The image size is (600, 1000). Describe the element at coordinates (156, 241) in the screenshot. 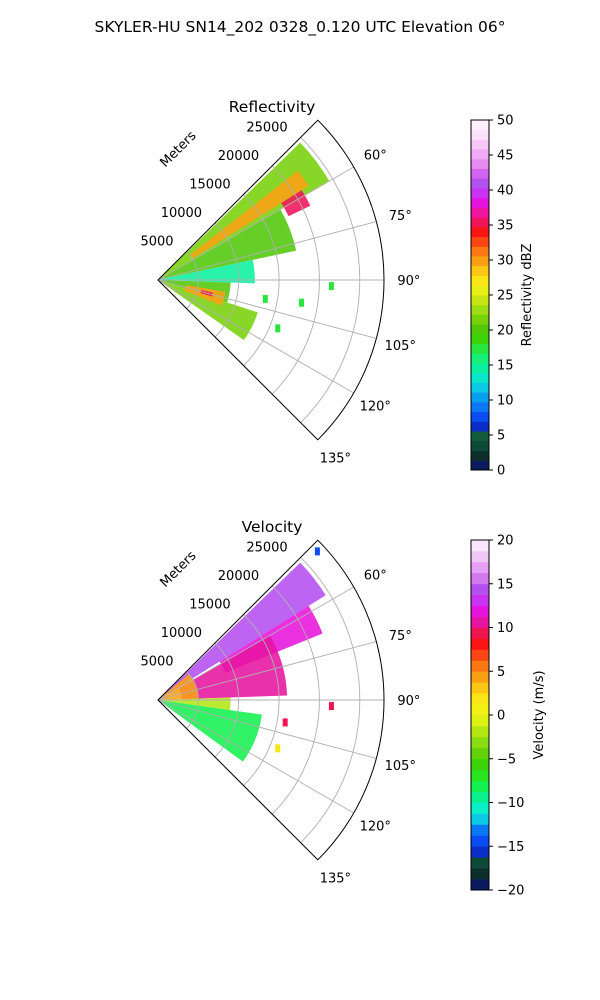

I see `range-tick-label: 5000` at that location.